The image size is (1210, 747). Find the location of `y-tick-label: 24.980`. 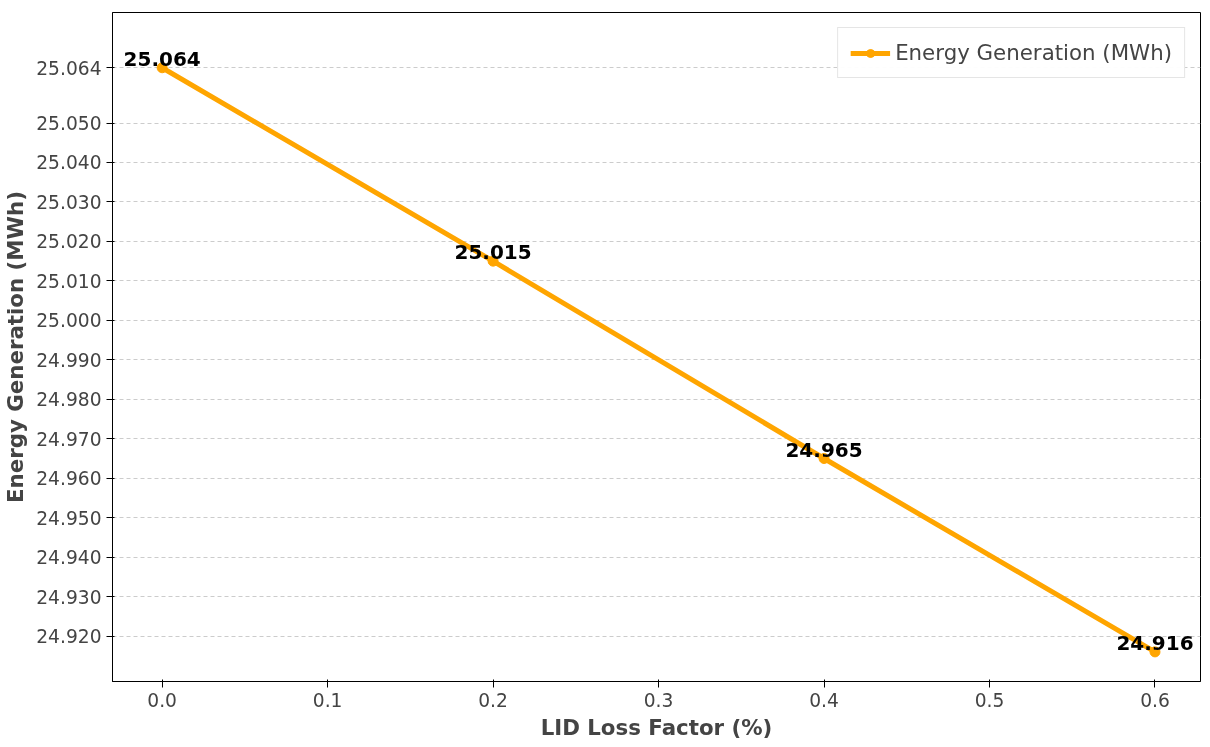

y-tick-label: 24.980 is located at coordinates (69, 400).